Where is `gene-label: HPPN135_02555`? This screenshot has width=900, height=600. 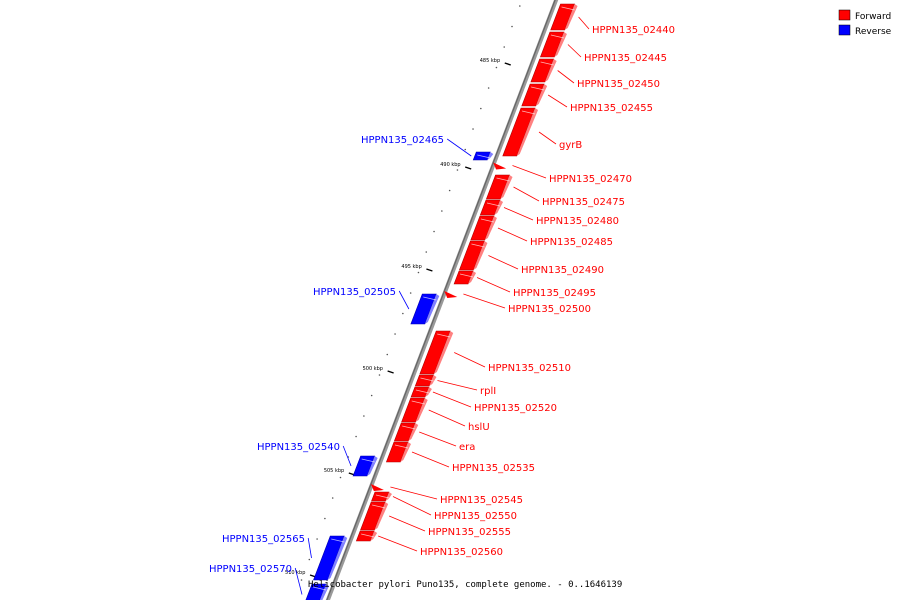
gene-label: HPPN135_02555 is located at coordinates (469, 532).